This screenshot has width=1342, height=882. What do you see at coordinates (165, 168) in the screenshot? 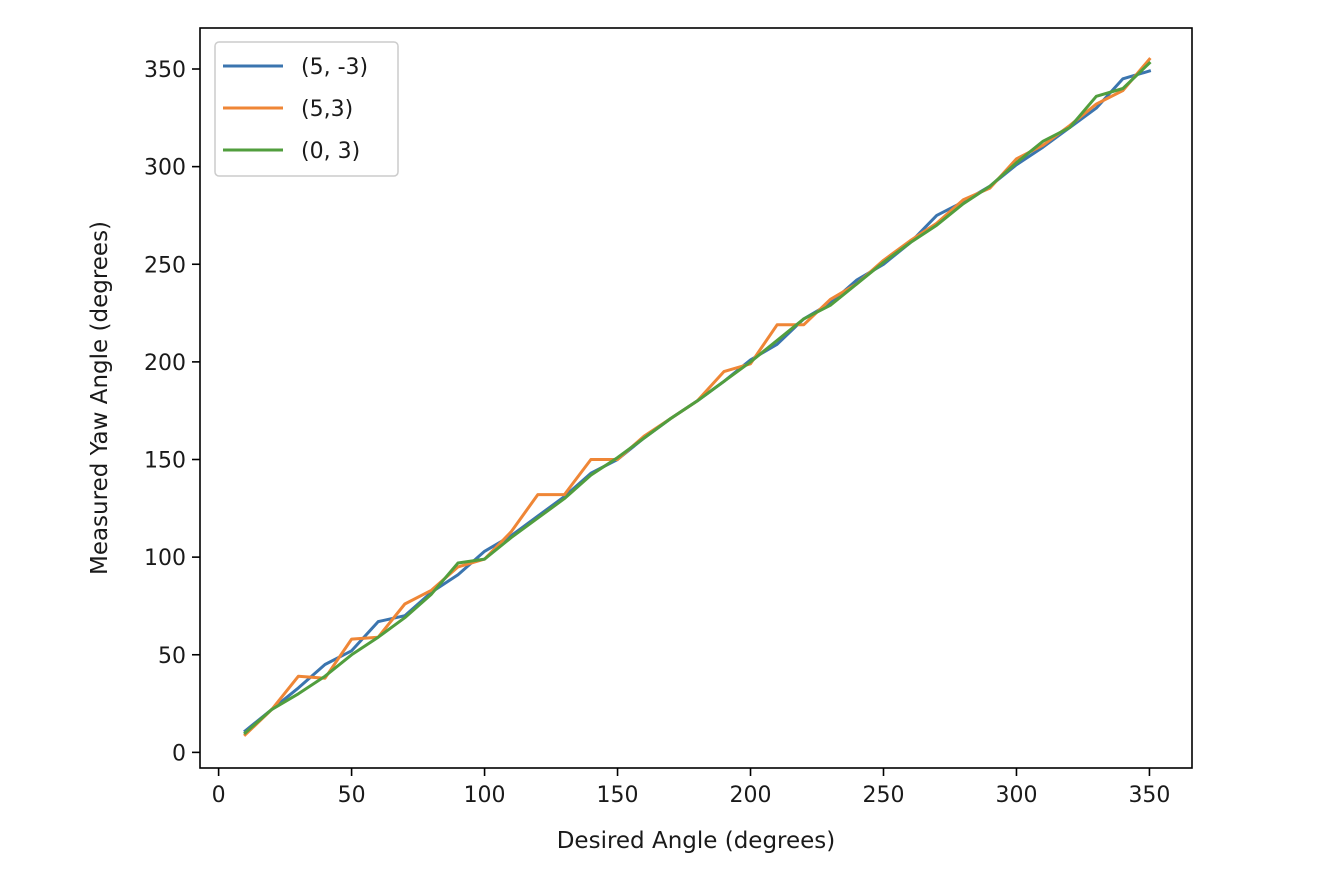
I see `y-tick-label: 300` at bounding box center [165, 168].